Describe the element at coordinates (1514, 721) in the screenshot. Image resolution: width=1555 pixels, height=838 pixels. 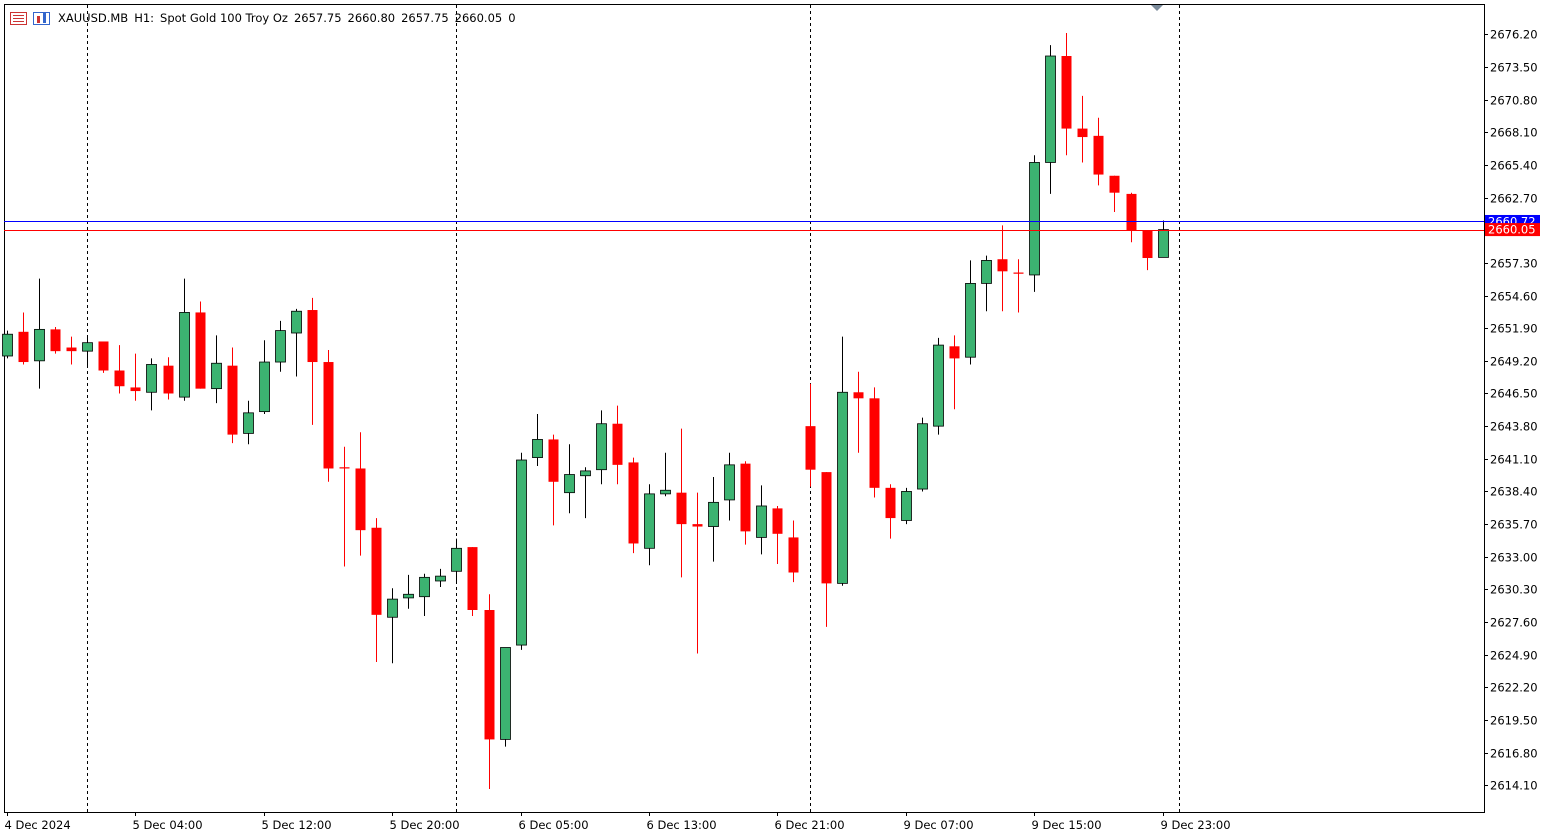
I see `y-tick-label: 2619.50` at that location.